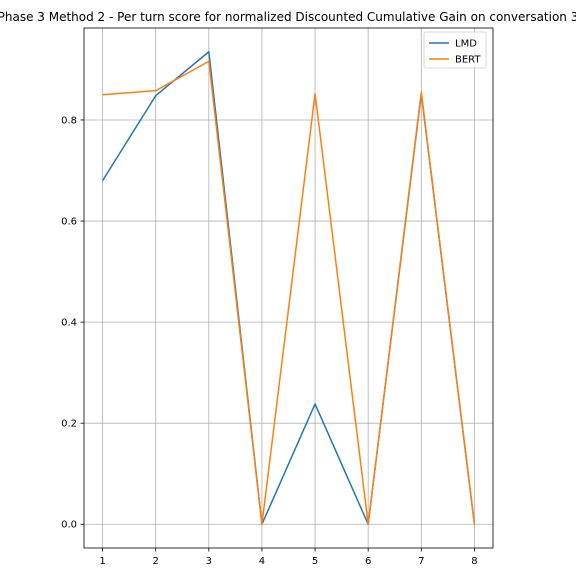 Image resolution: width=576 pixels, height=576 pixels. I want to click on legend-label-lmd: LMD, so click(466, 44).